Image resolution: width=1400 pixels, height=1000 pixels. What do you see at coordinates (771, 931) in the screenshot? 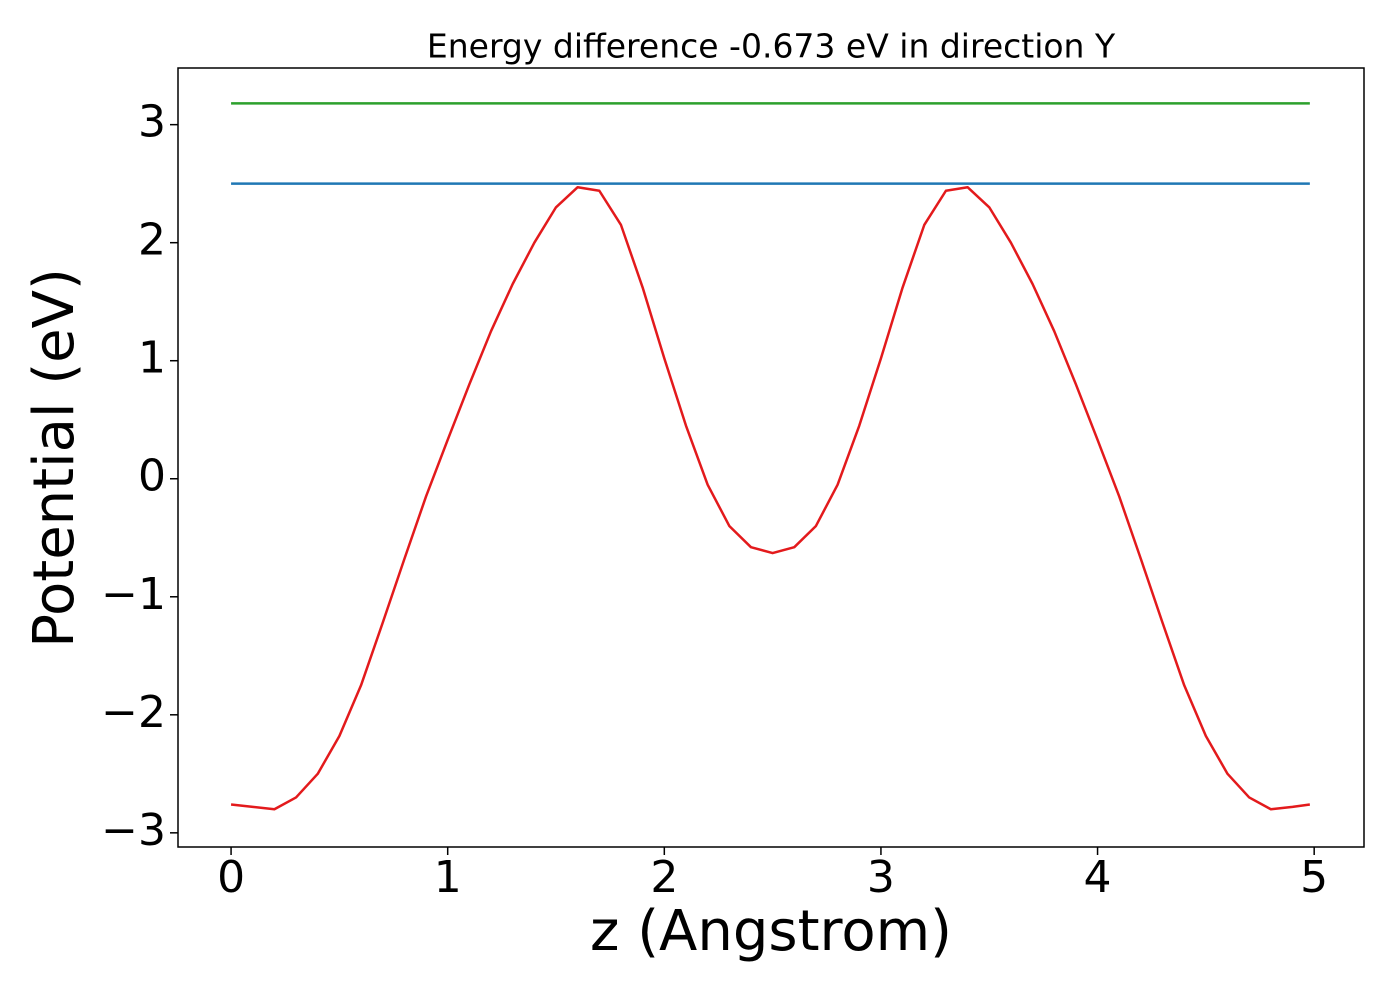
I see `x-axis-label: z (Angstrom)` at bounding box center [771, 931].